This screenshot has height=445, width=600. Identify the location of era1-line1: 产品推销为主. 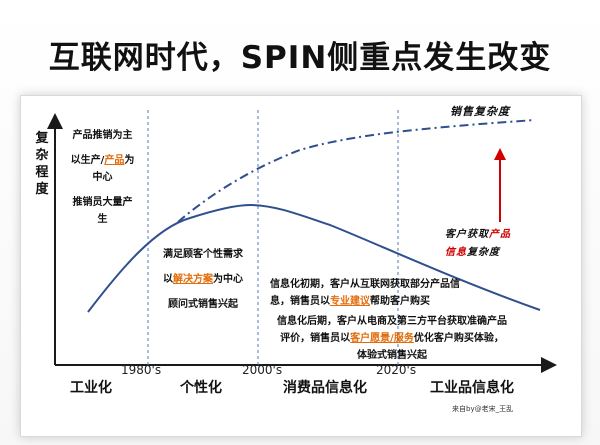
(102, 135).